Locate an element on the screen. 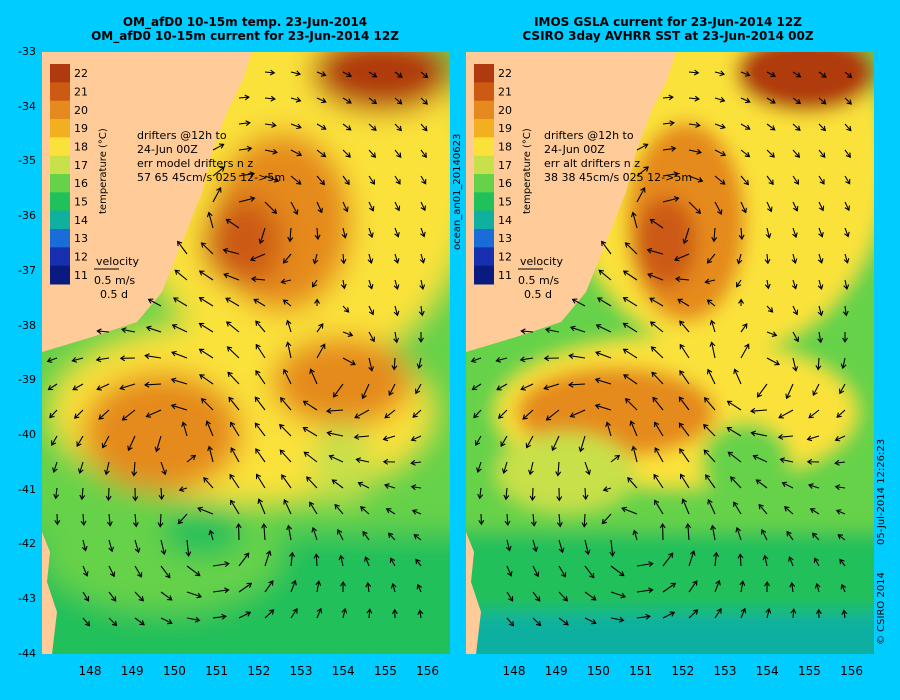 The image size is (900, 700). colorbar-tick-label: 13 is located at coordinates (505, 238).